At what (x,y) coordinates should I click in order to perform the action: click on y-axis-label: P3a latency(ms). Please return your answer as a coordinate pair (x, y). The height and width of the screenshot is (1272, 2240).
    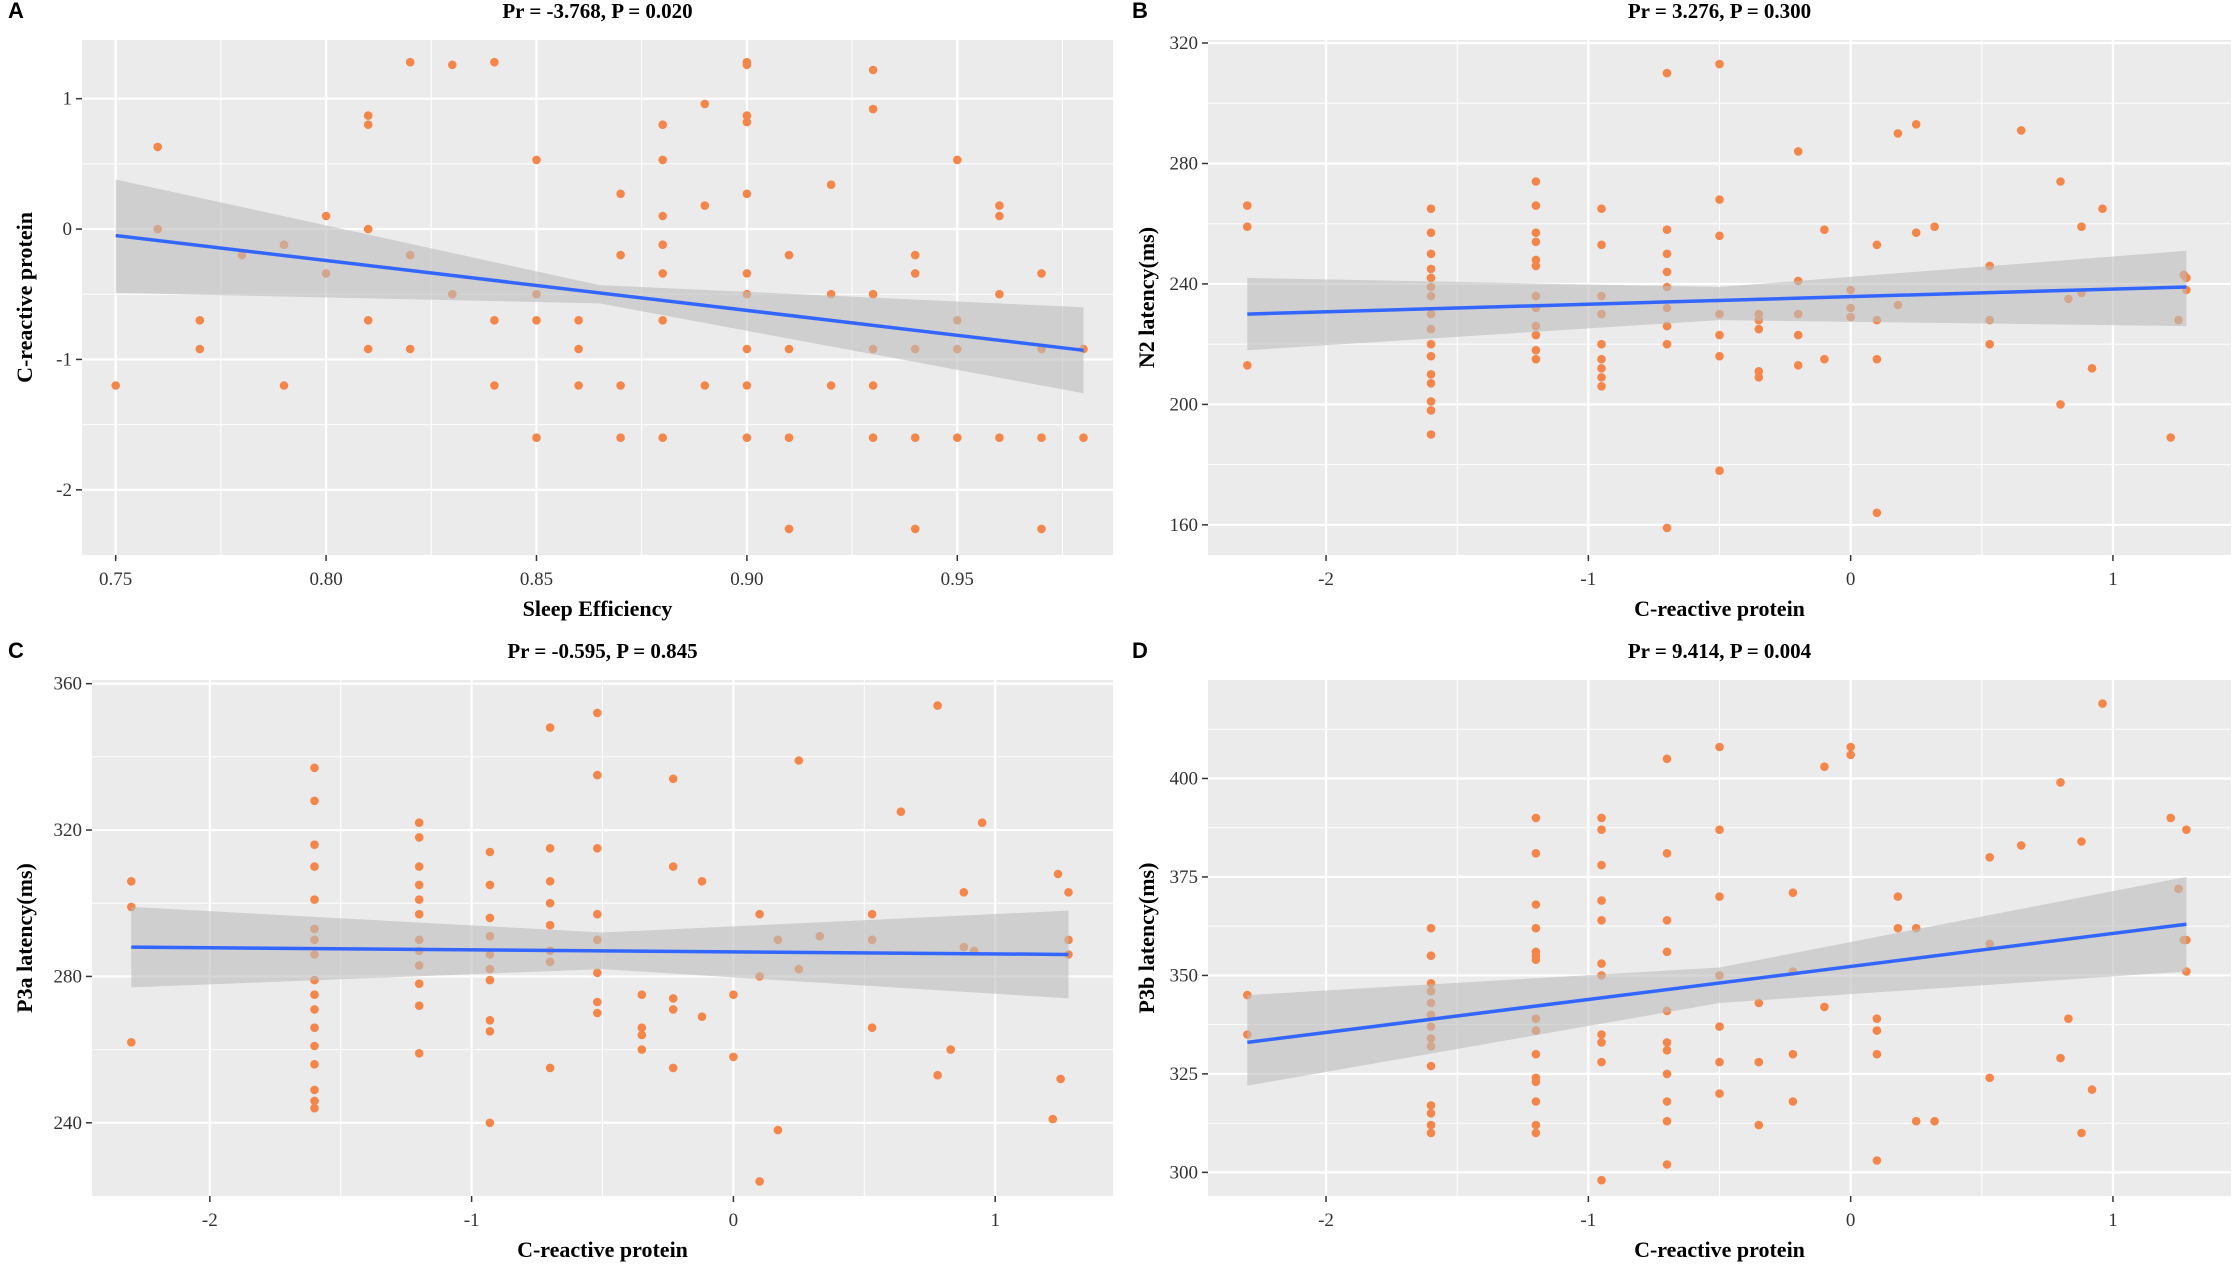
    Looking at the image, I should click on (24, 938).